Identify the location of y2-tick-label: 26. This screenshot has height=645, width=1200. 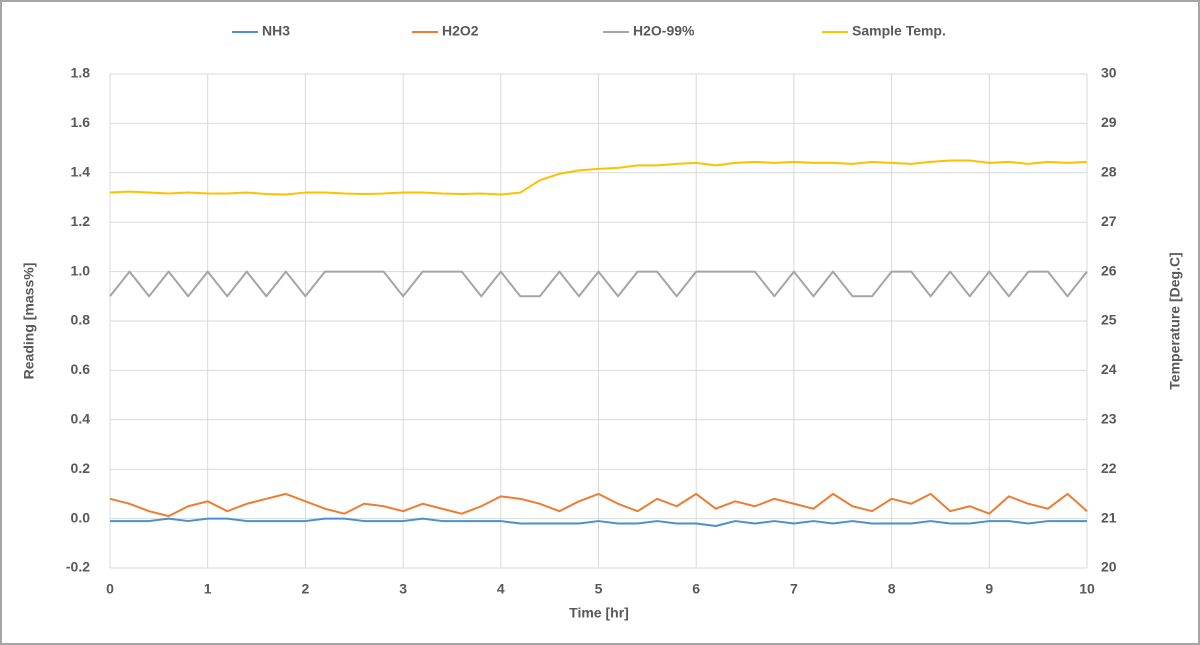
(1109, 270).